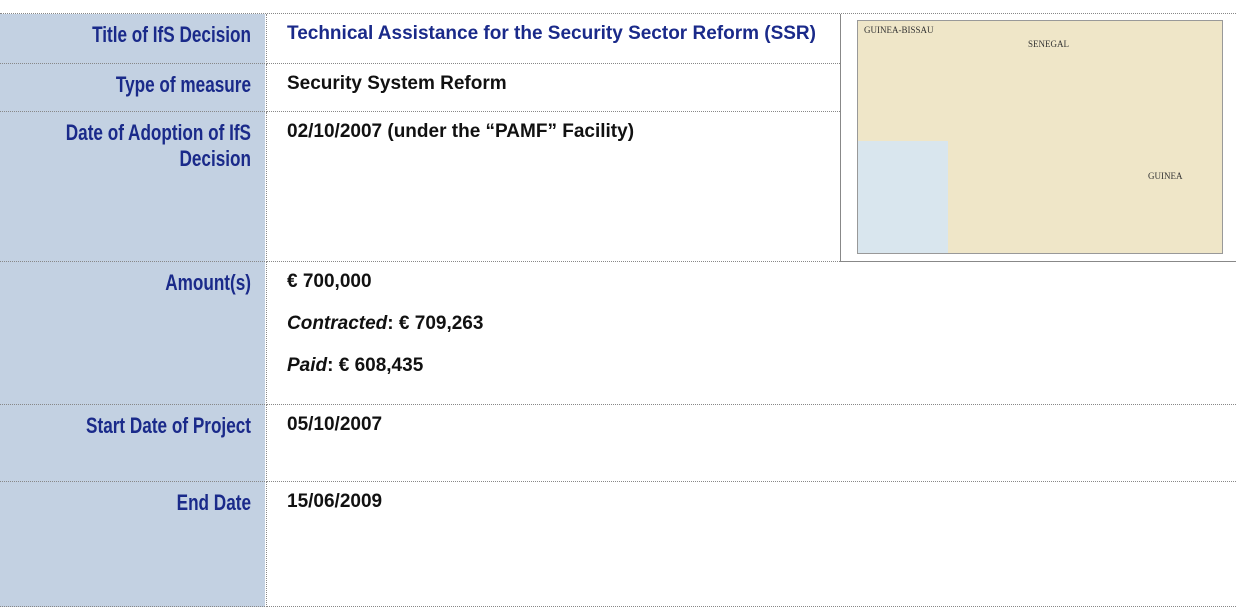 This screenshot has height=607, width=1236. I want to click on map: GUINEA-BISSAU SENEGAL GUINEA, so click(1040, 137).